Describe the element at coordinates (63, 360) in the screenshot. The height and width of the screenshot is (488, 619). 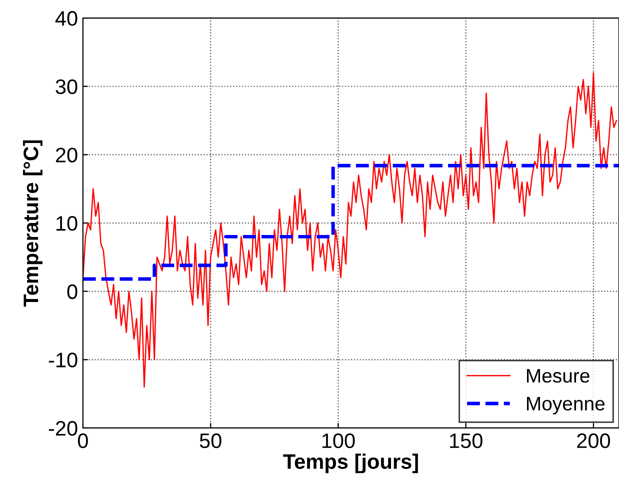
I see `y-tick-label: -10` at that location.